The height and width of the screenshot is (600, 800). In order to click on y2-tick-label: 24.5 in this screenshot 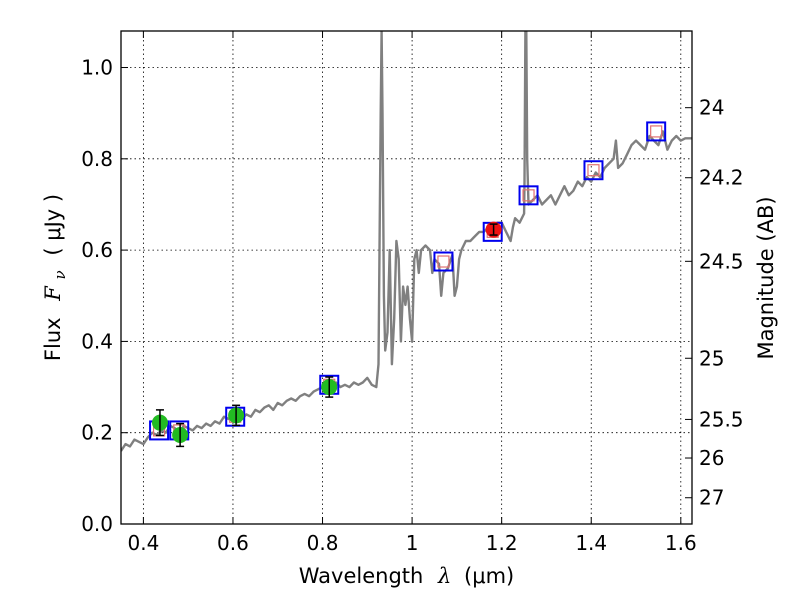, I will do `click(721, 261)`.